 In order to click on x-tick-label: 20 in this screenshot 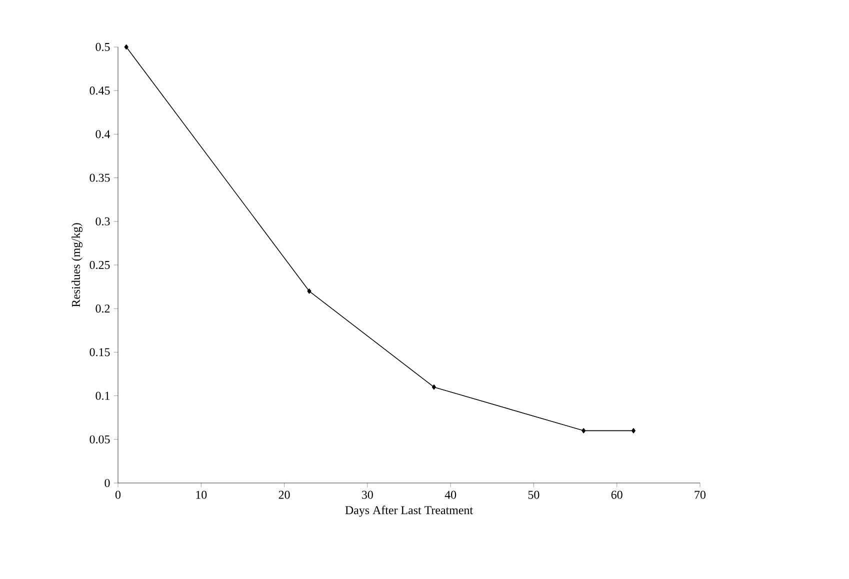, I will do `click(284, 494)`.